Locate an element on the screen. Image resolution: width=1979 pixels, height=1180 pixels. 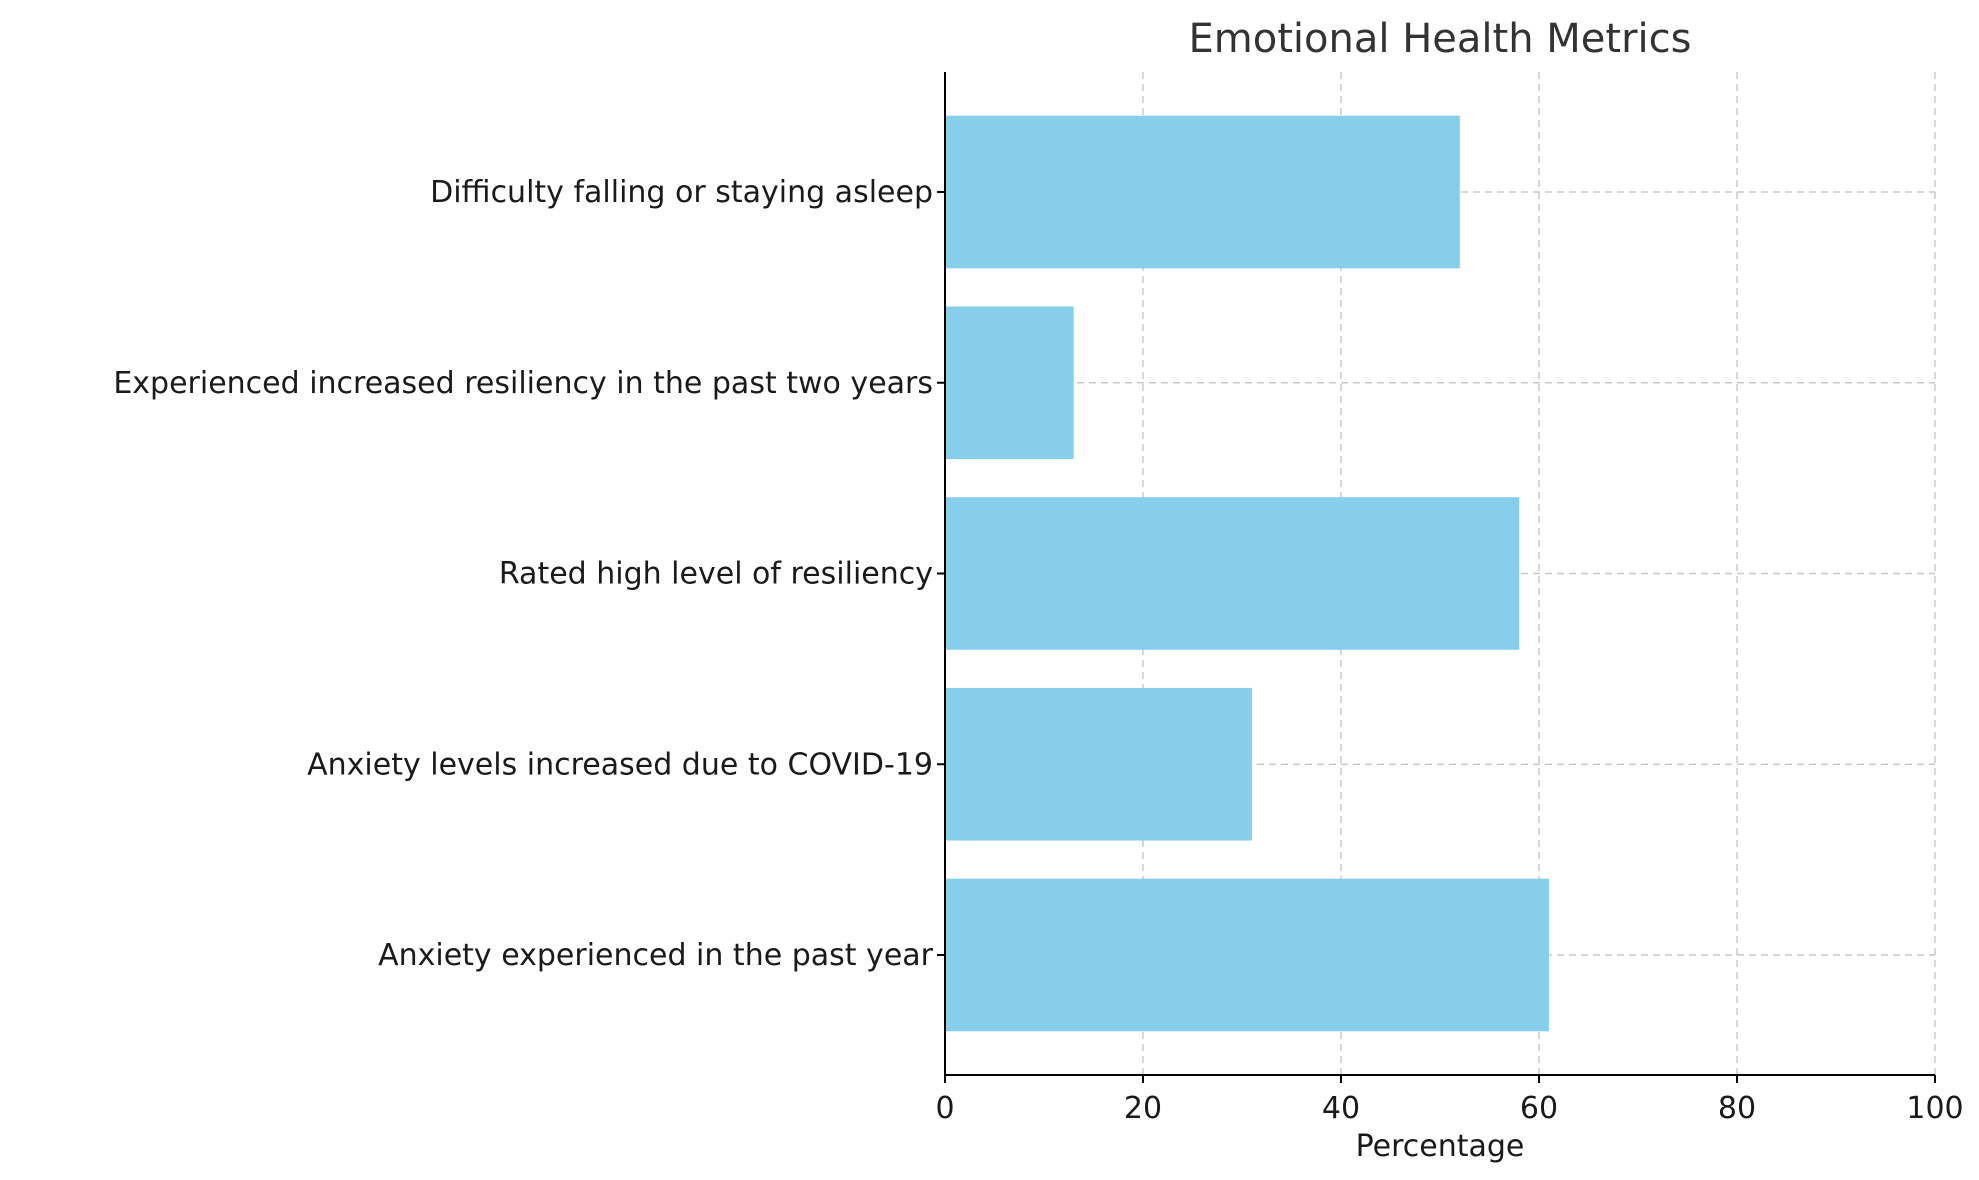
x-tick-label: 80 is located at coordinates (1737, 1108).